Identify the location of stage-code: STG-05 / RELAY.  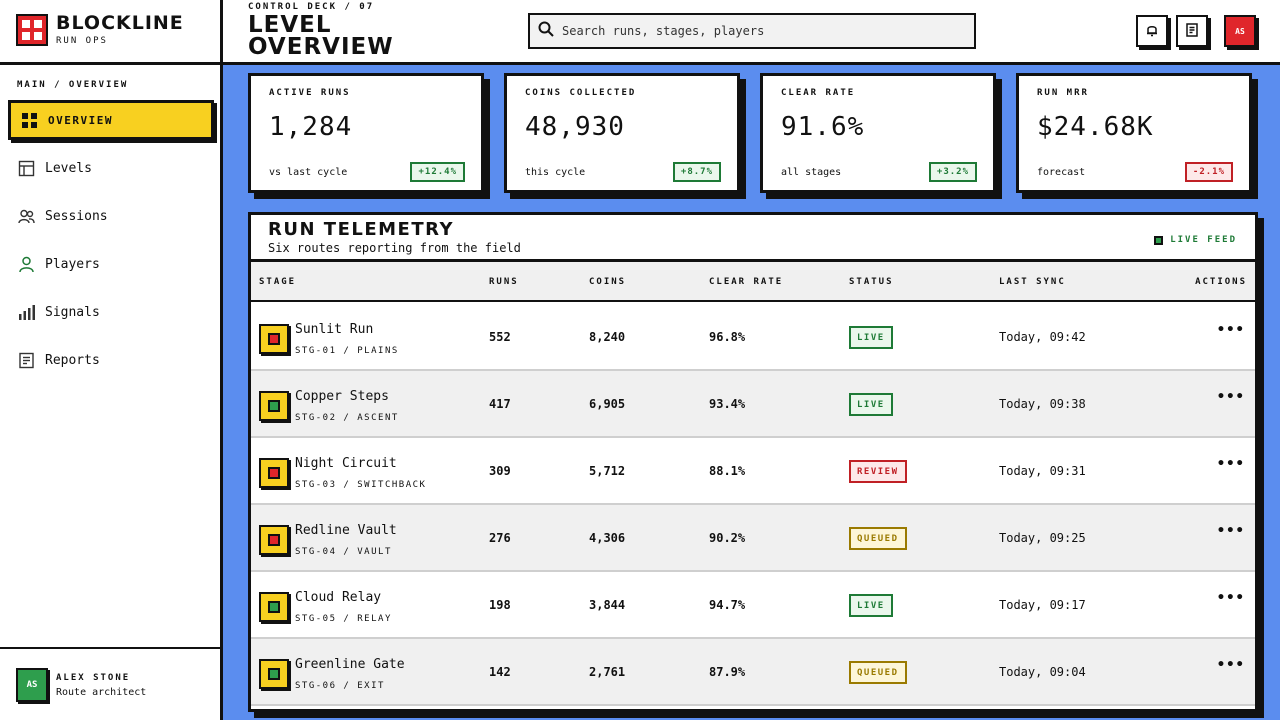
(343, 619).